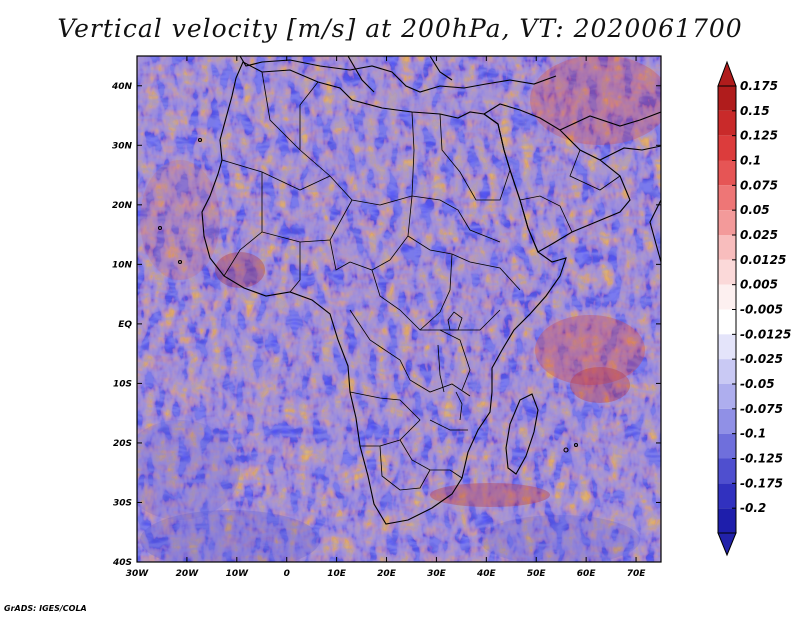  Describe the element at coordinates (122, 146) in the screenshot. I see `lat-tick-label: 30N` at that location.